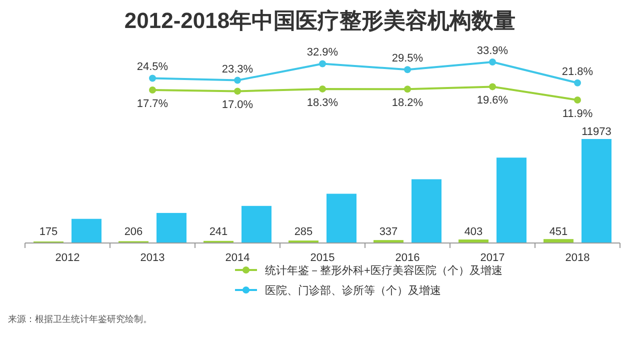 Image resolution: width=640 pixels, height=345 pixels. What do you see at coordinates (322, 102) in the screenshot?
I see `data-label: 18.3%` at bounding box center [322, 102].